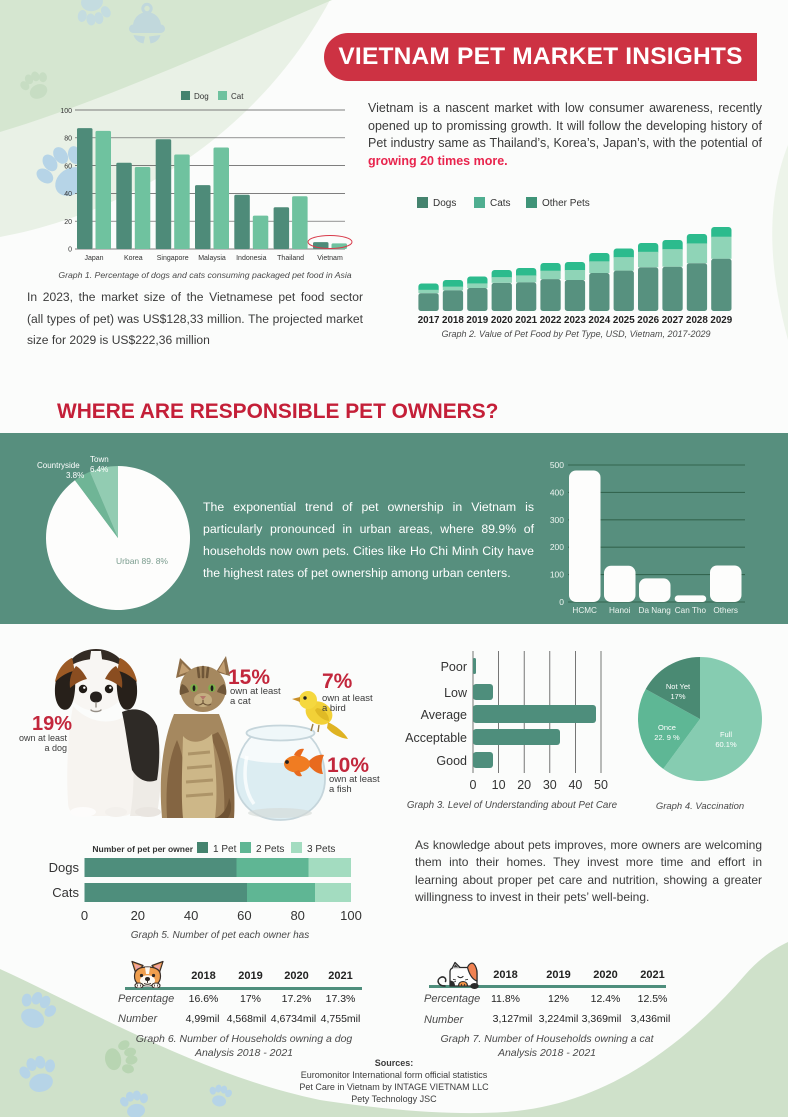 The height and width of the screenshot is (1117, 788). Describe the element at coordinates (99, 459) in the screenshot. I see `svg-text: Town` at that location.